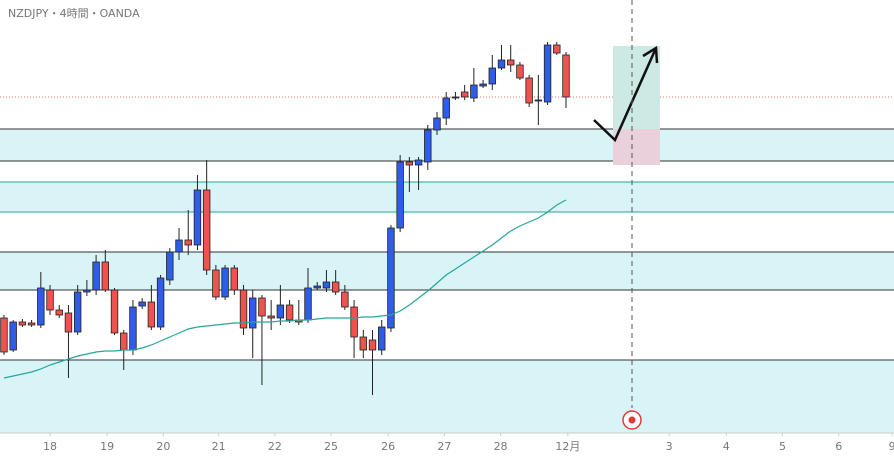 The width and height of the screenshot is (894, 461). What do you see at coordinates (275, 446) in the screenshot?
I see `x-tick-label: 22` at bounding box center [275, 446].